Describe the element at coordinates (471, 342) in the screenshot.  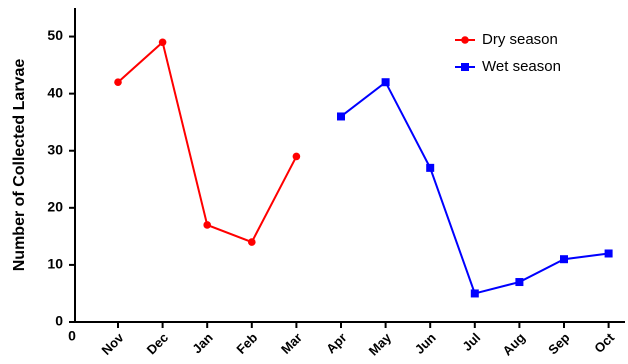
I see `x-tick-label: Jul` at that location.